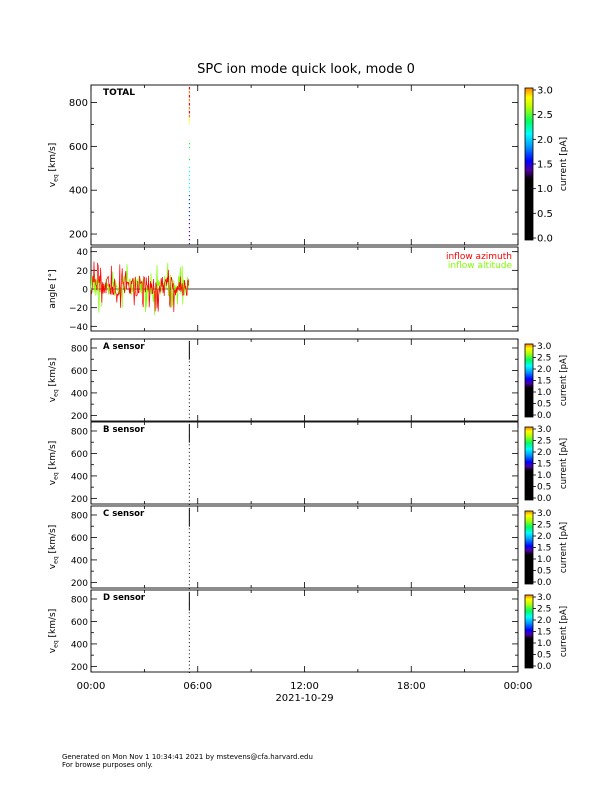 This screenshot has width=612, height=796. What do you see at coordinates (124, 430) in the screenshot?
I see `panel-label: B sensor` at bounding box center [124, 430].